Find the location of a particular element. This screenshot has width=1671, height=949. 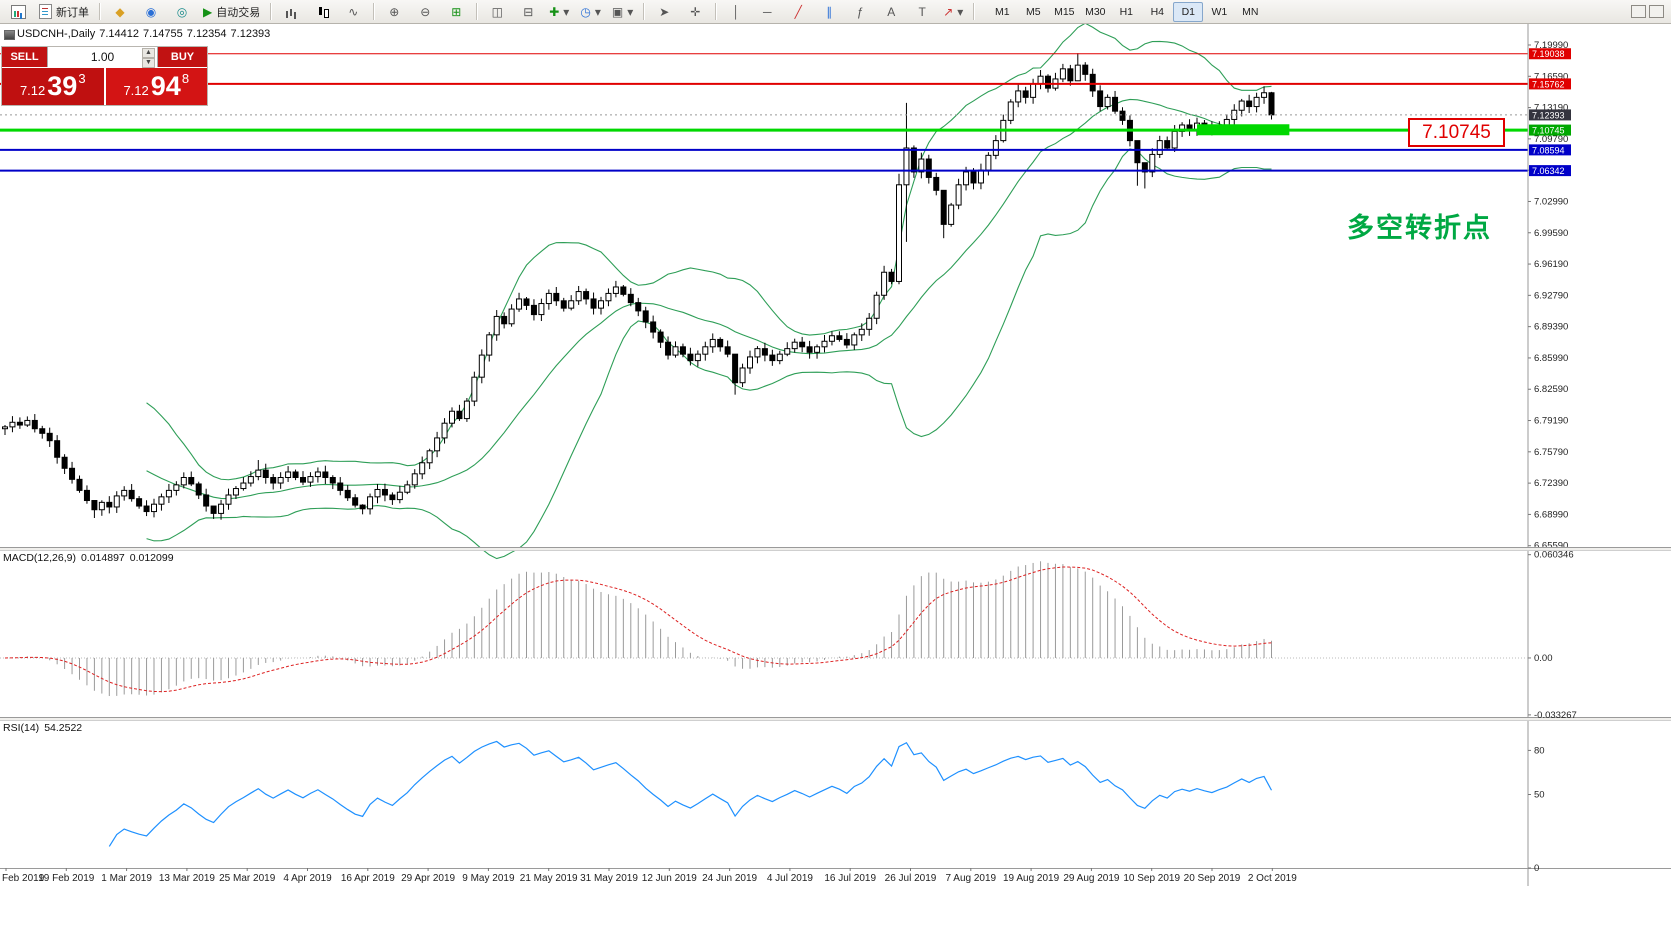

svg-text: 6.68990 is located at coordinates (1551, 514).